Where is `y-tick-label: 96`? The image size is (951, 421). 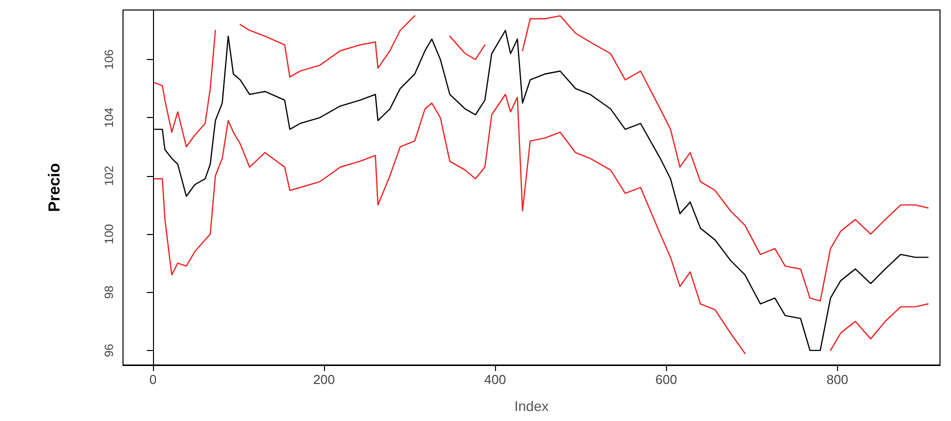
y-tick-label: 96 is located at coordinates (109, 350).